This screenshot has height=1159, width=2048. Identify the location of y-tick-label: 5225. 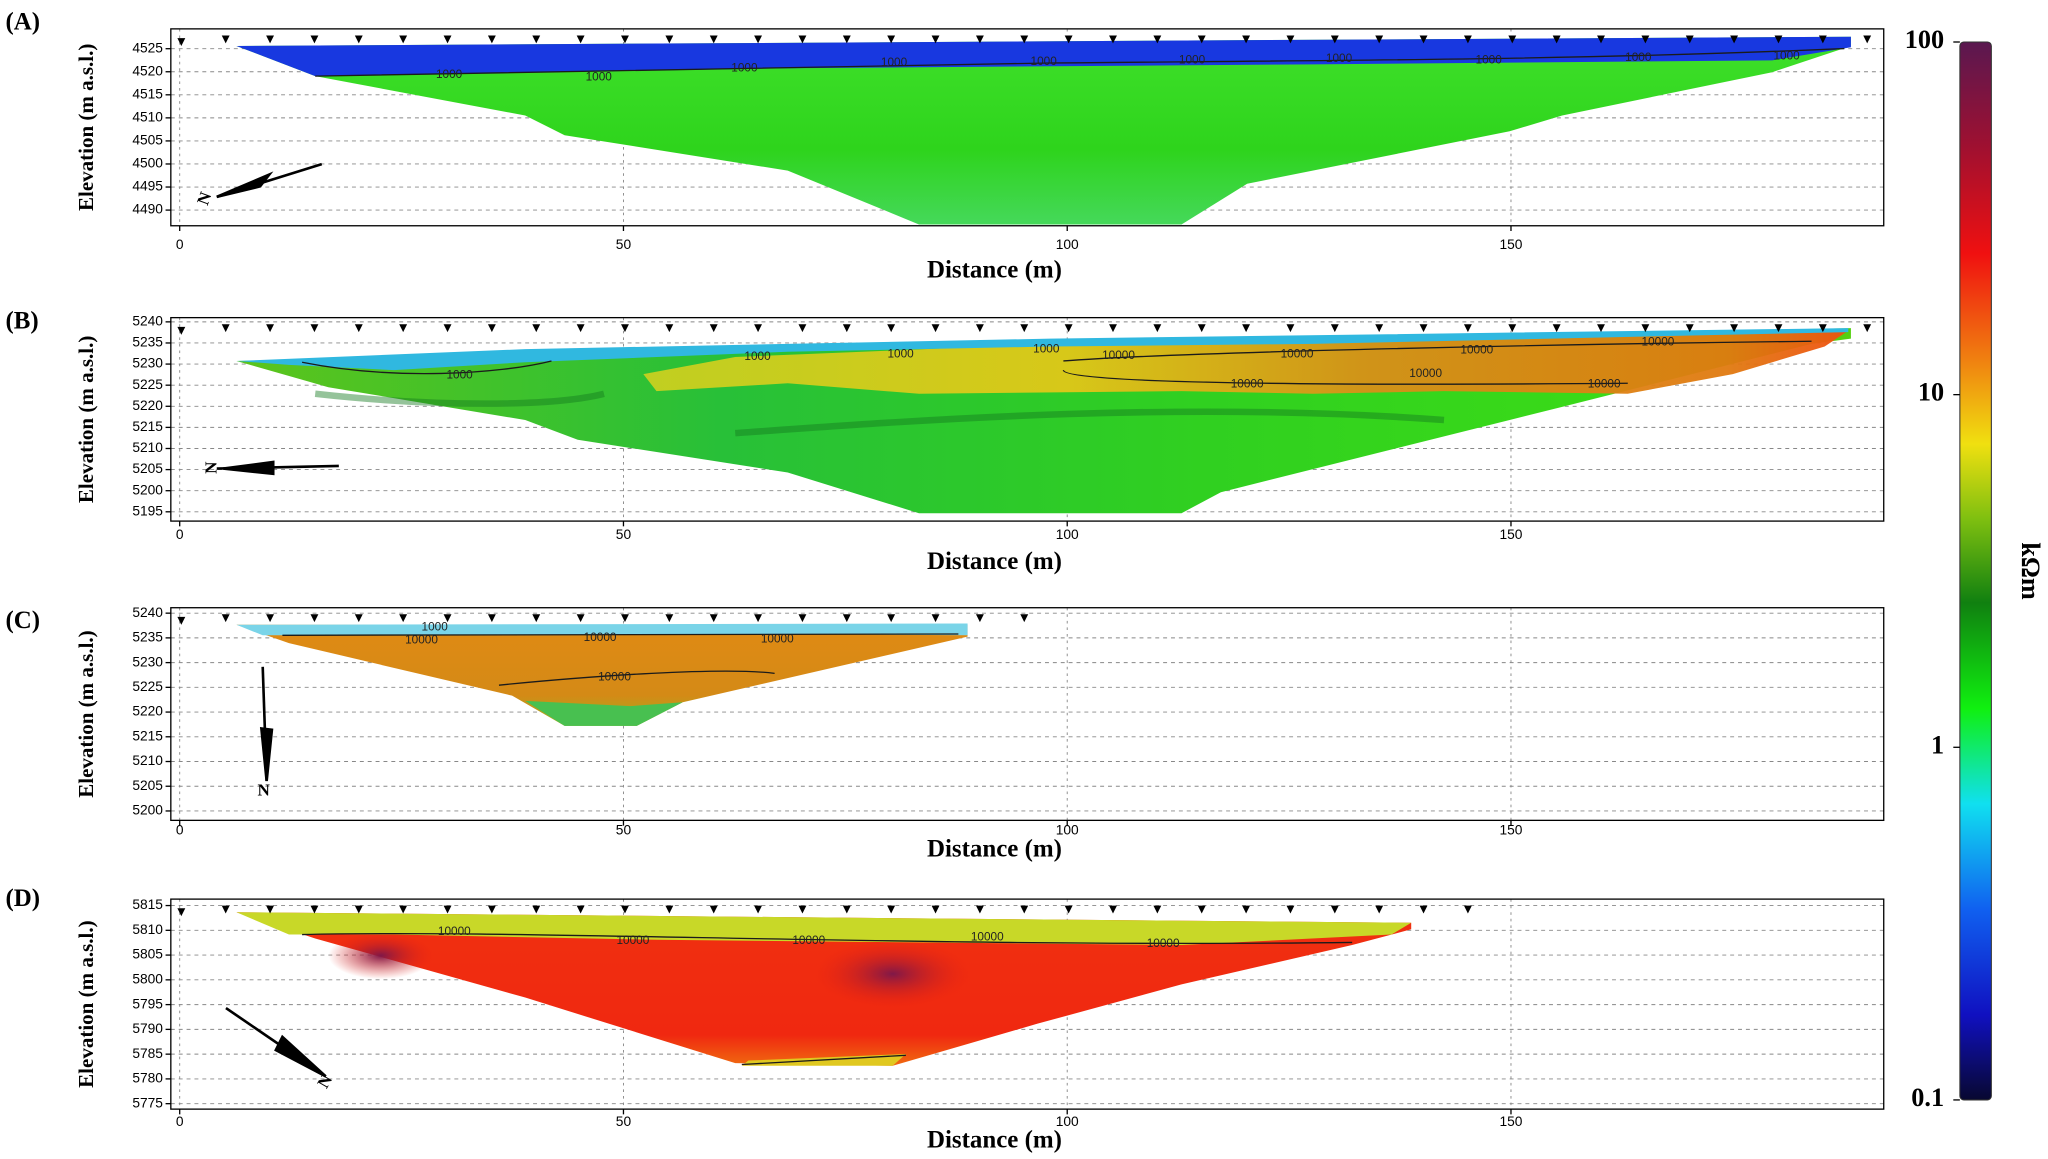
(147, 686).